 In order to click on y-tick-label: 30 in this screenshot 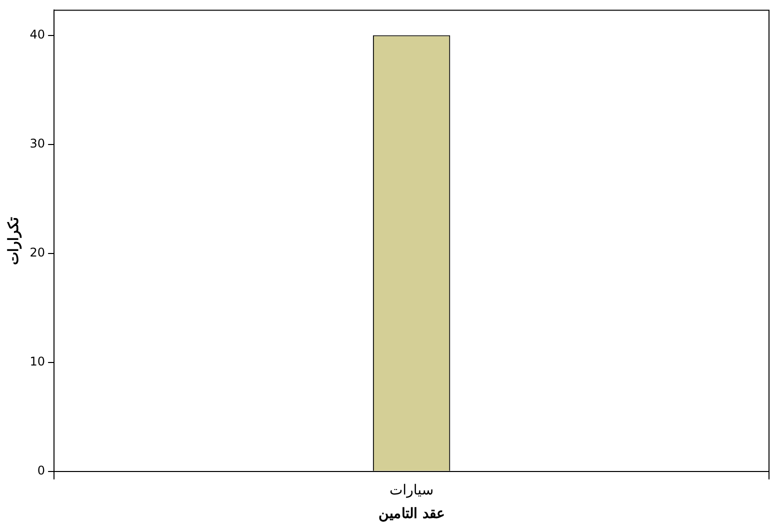, I will do `click(38, 143)`.